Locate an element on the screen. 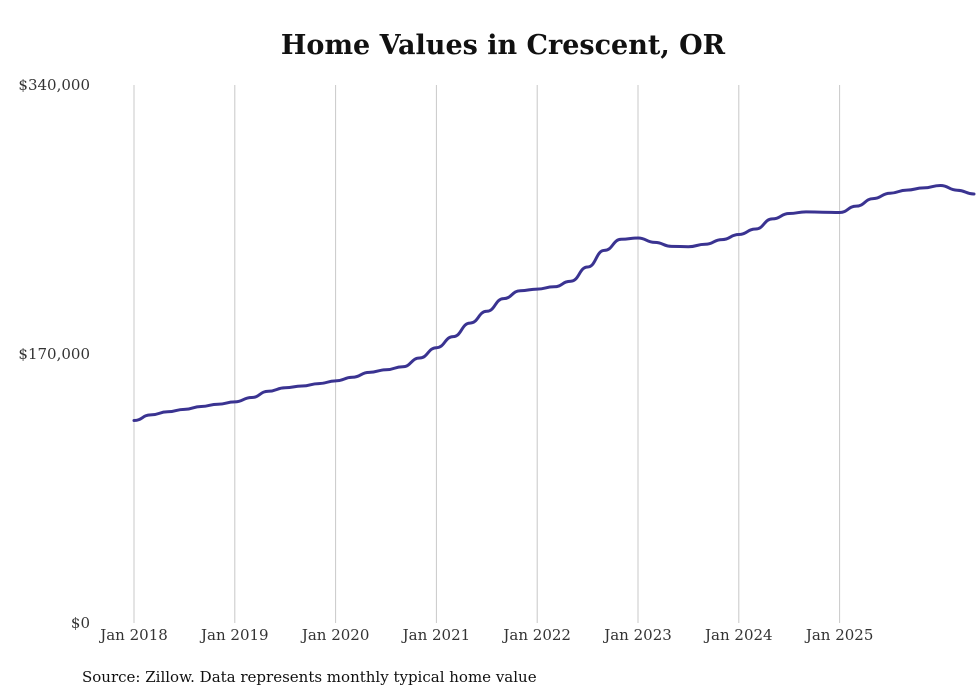  y-tick-label: $340,000 is located at coordinates (54, 85).